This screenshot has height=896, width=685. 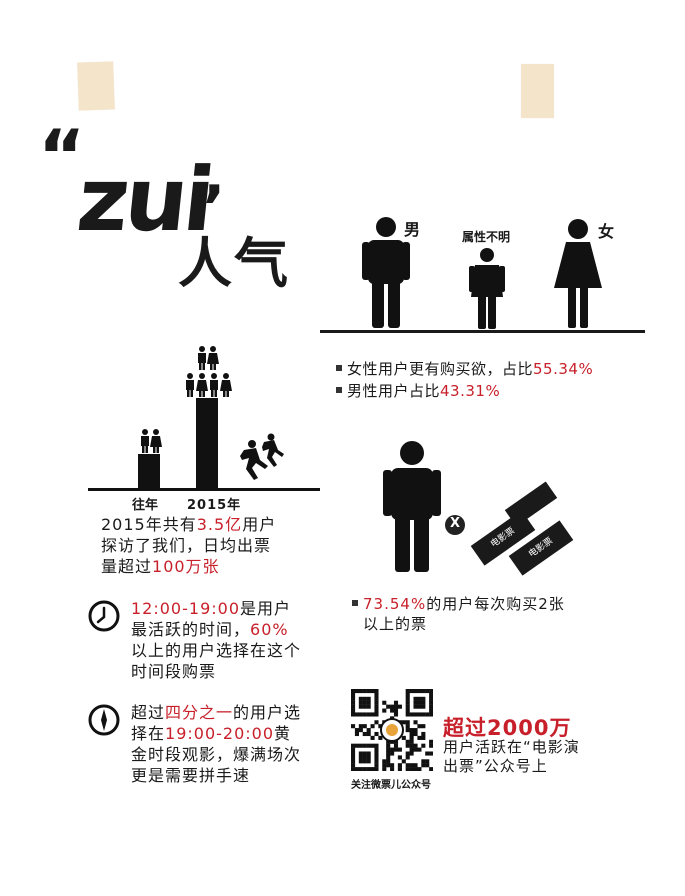 I want to click on growth-text: 2015年共有3.5亿用户 探访了我们，日均出票 量超过100万张, so click(x=213, y=545).